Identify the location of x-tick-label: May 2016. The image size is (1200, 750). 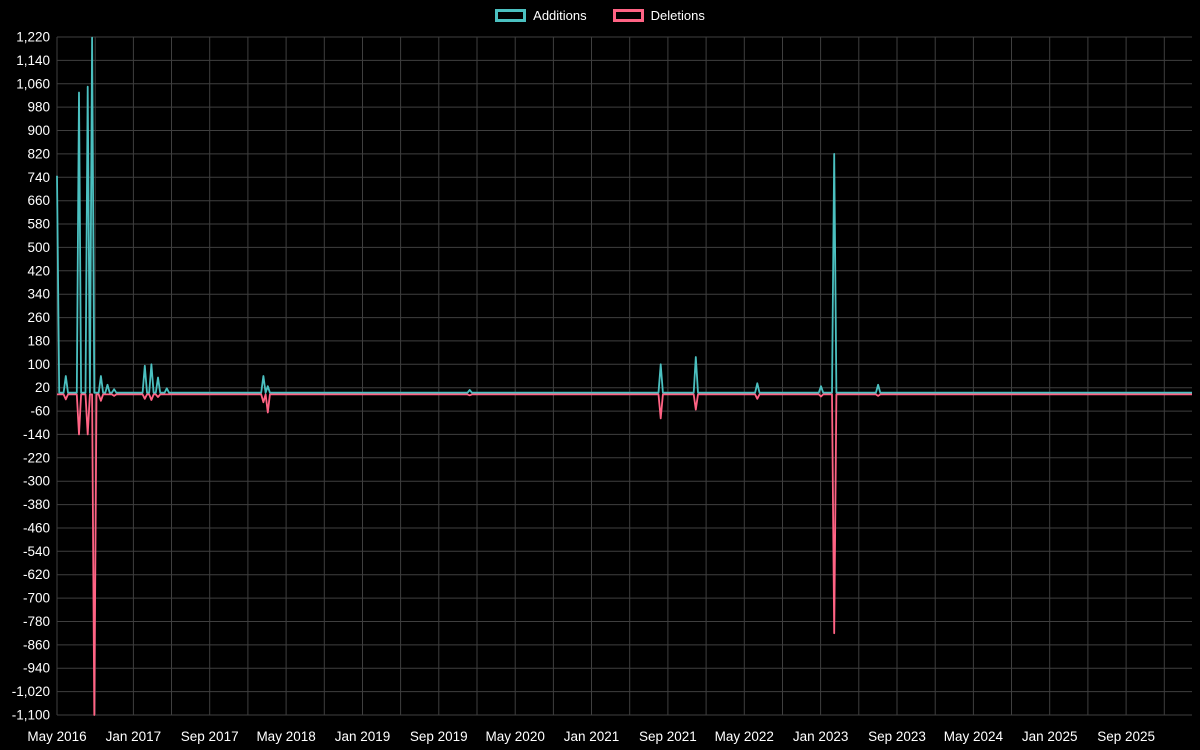
(56, 736).